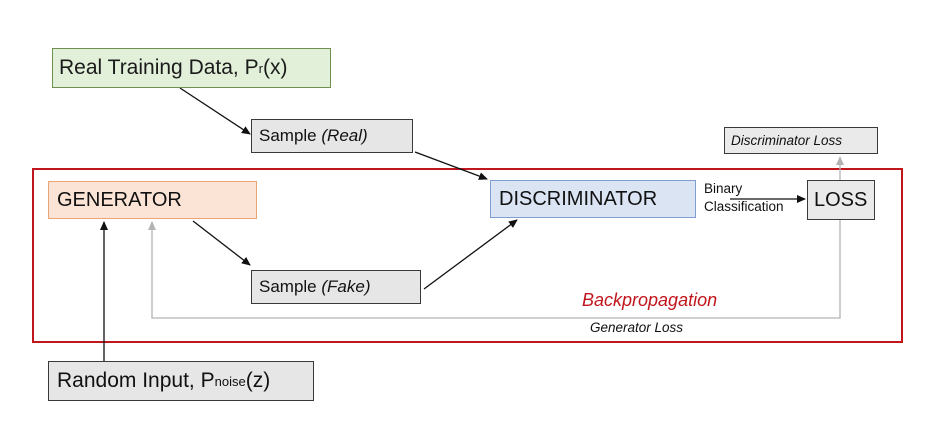  What do you see at coordinates (230, 381) in the screenshot?
I see `random-input-subscript: noise` at bounding box center [230, 381].